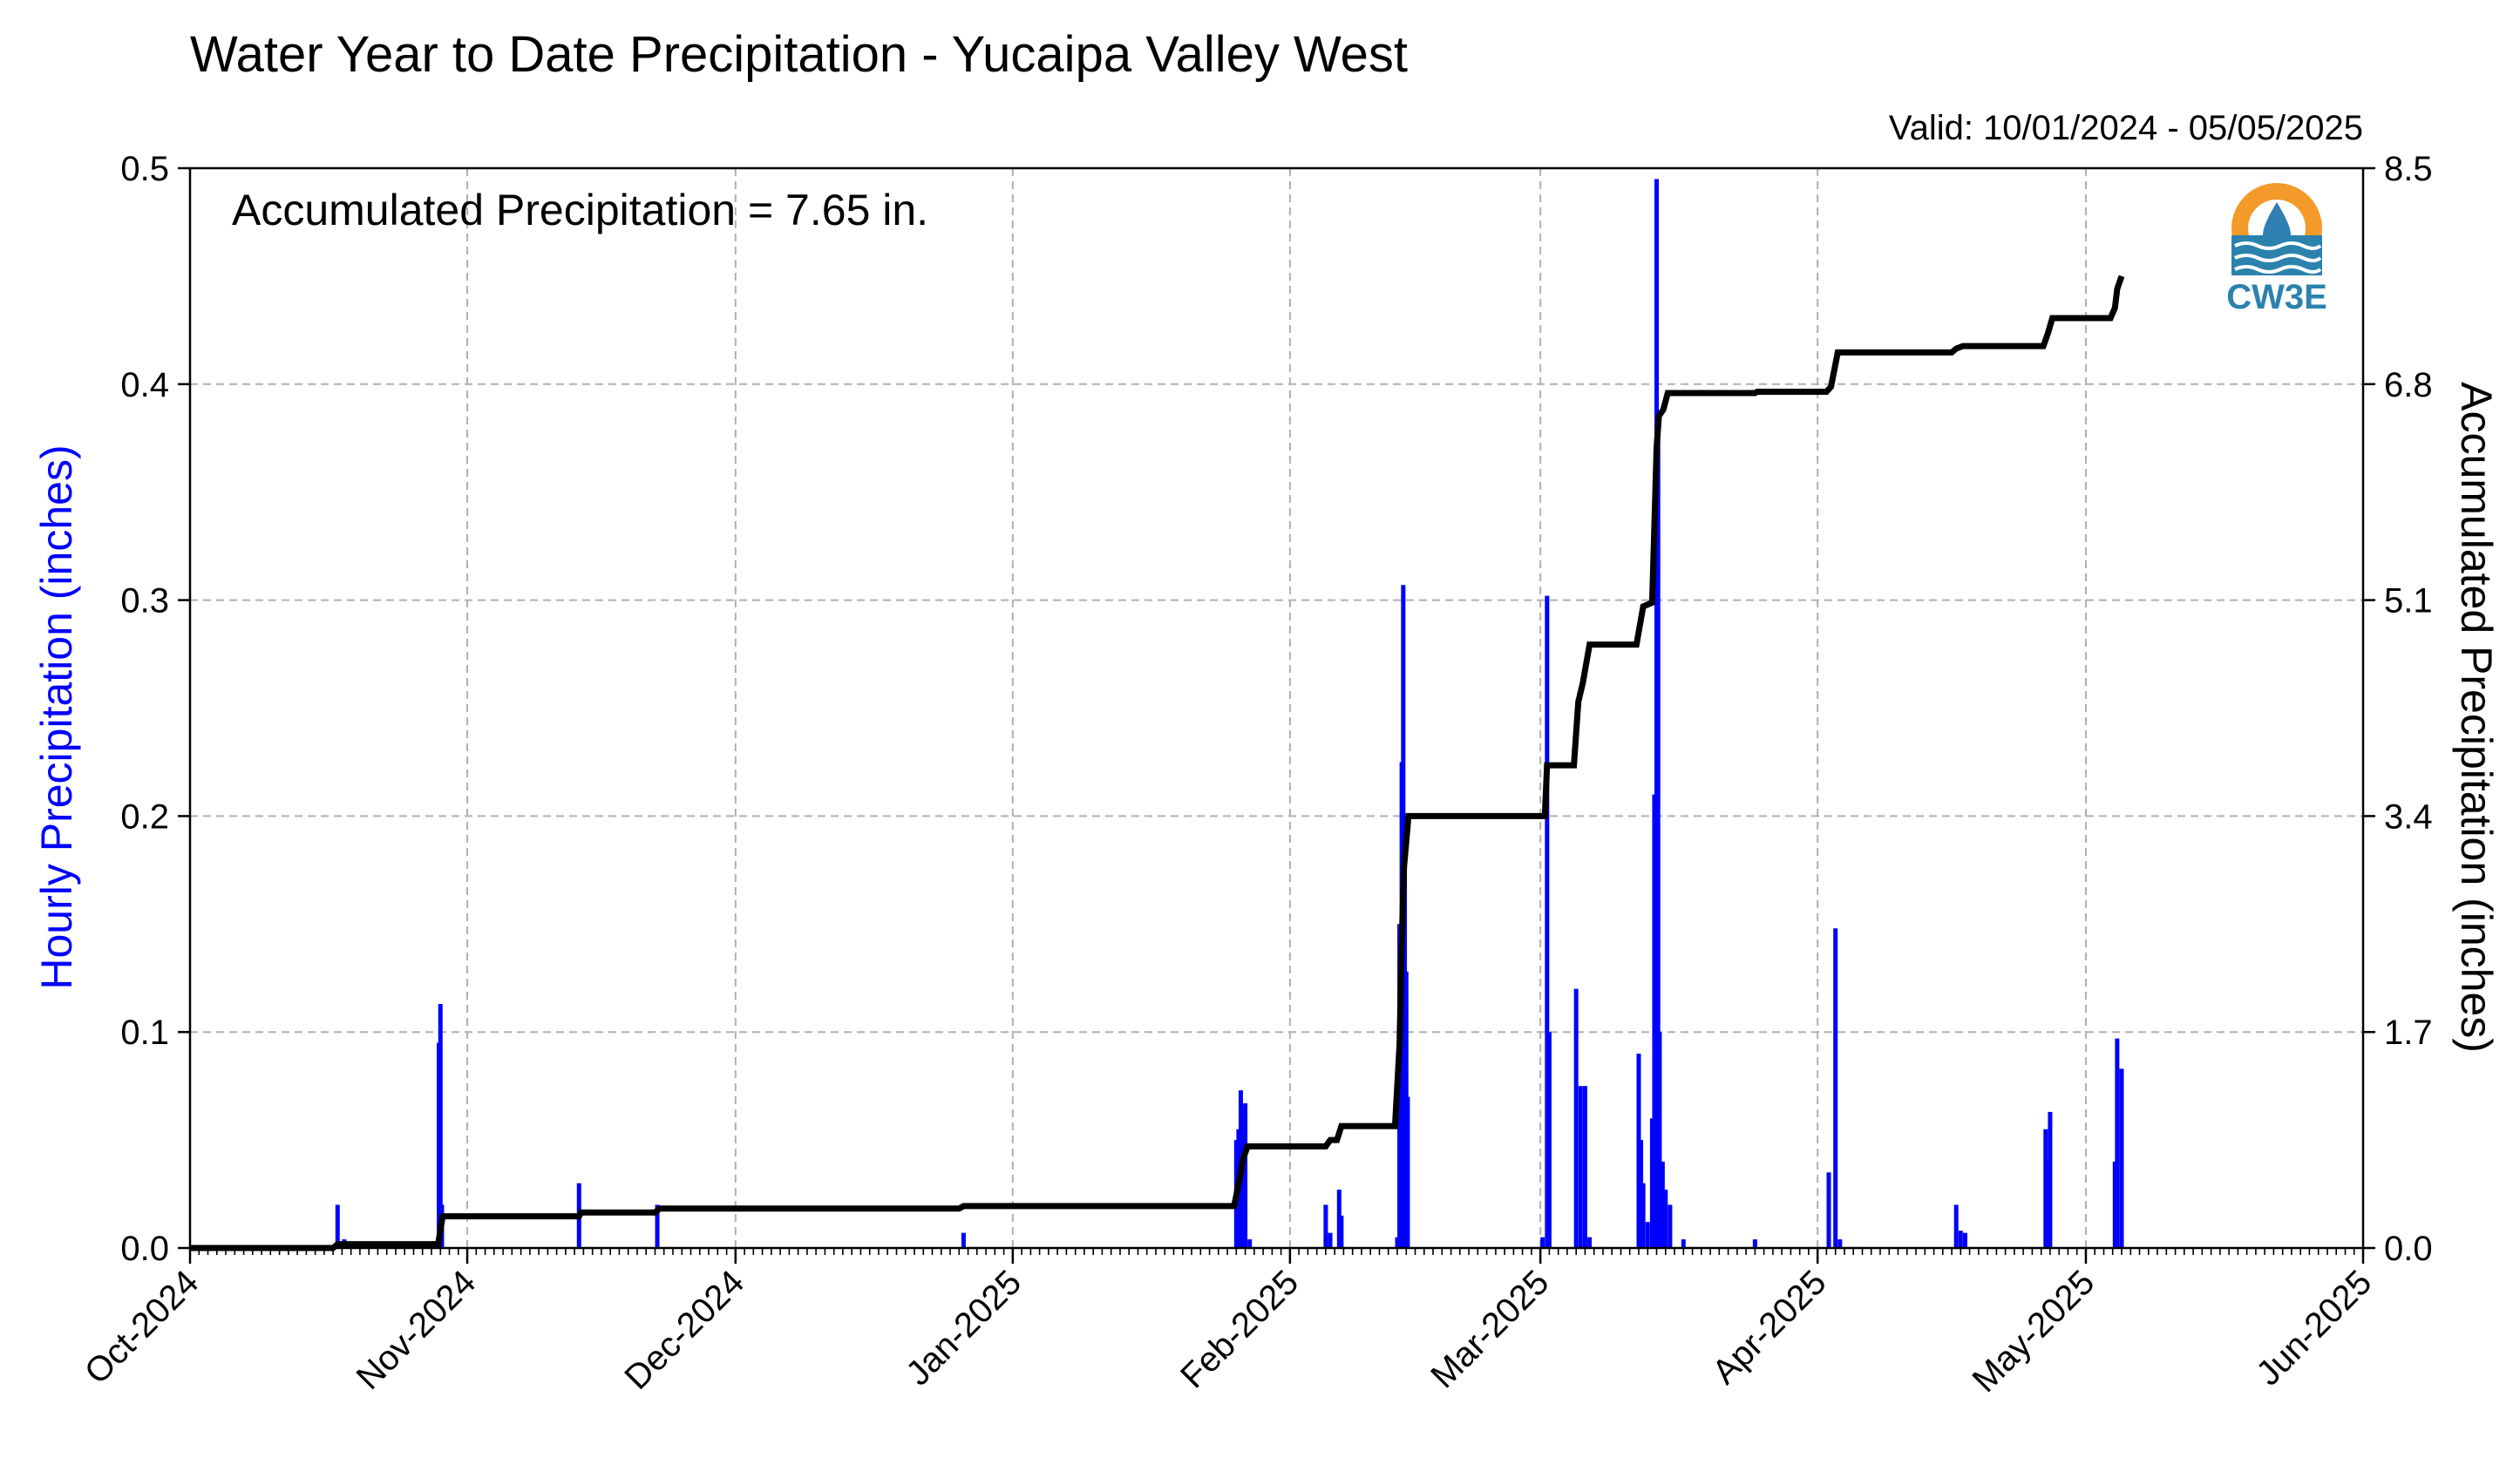  What do you see at coordinates (1489, 1329) in the screenshot?
I see `x-tick-label: Mar-2025` at bounding box center [1489, 1329].